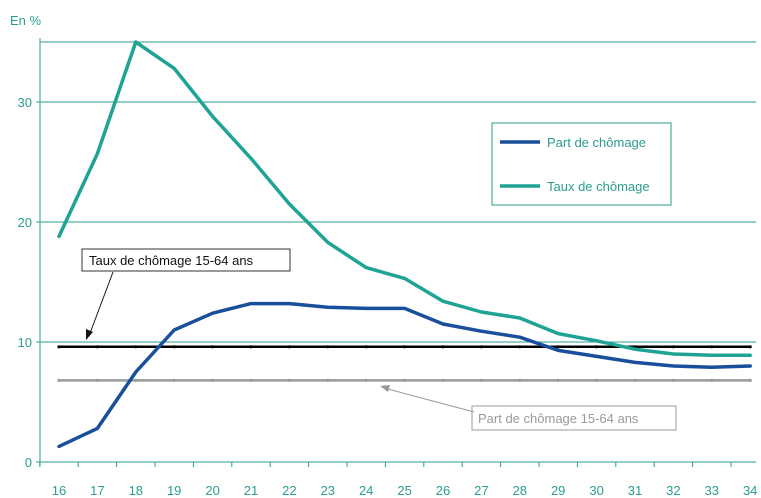 The width and height of the screenshot is (761, 498). Describe the element at coordinates (443, 490) in the screenshot. I see `x-tick-label: 26` at that location.